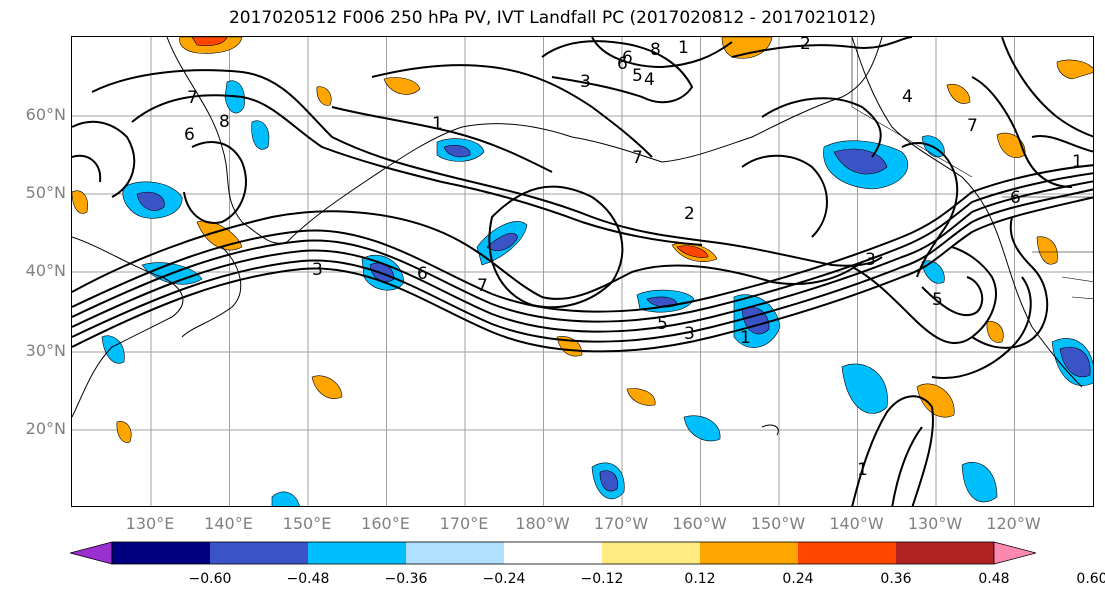 This screenshot has height=601, width=1105. What do you see at coordinates (504, 579) in the screenshot?
I see `colorbar-tick-label: −0.24` at bounding box center [504, 579].